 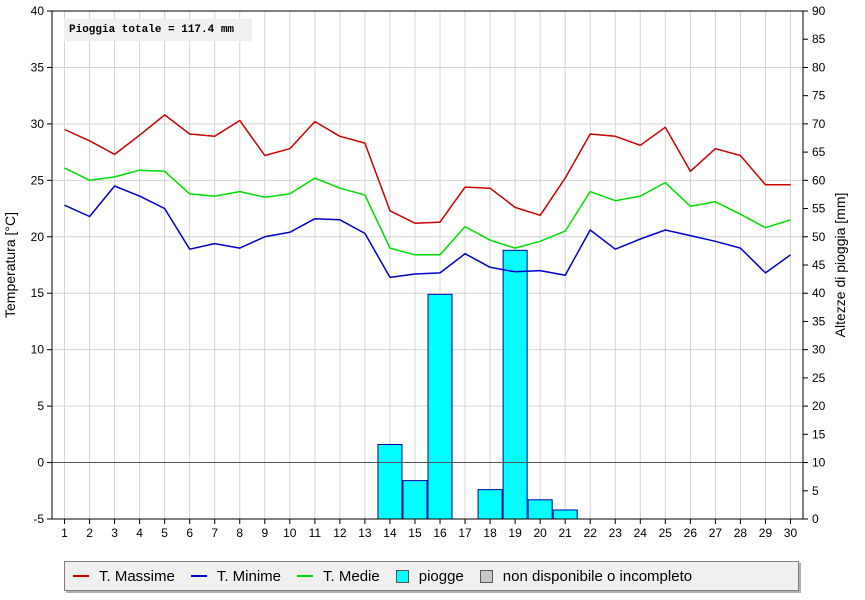 What do you see at coordinates (819, 11) in the screenshot?
I see `y-right-tick-label: 90` at bounding box center [819, 11].